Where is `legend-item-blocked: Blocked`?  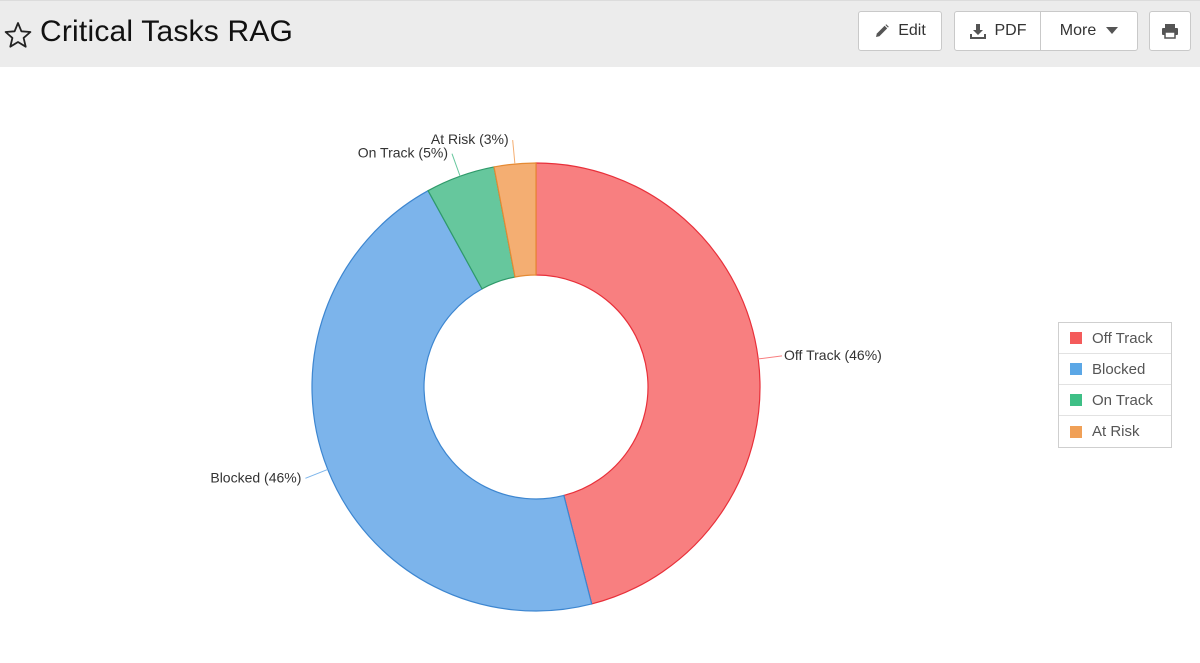 legend-item-blocked: Blocked is located at coordinates (1115, 369).